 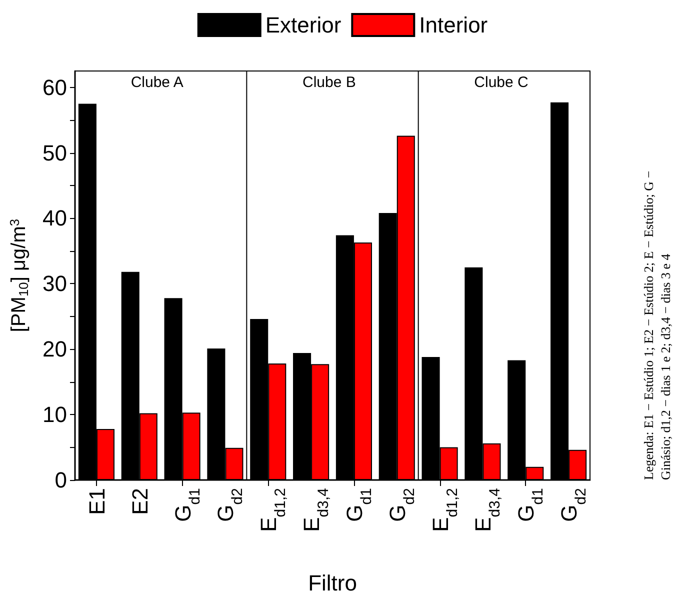 What do you see at coordinates (19, 275) in the screenshot?
I see `y-axis-title: [PM10] μg/m3` at bounding box center [19, 275].